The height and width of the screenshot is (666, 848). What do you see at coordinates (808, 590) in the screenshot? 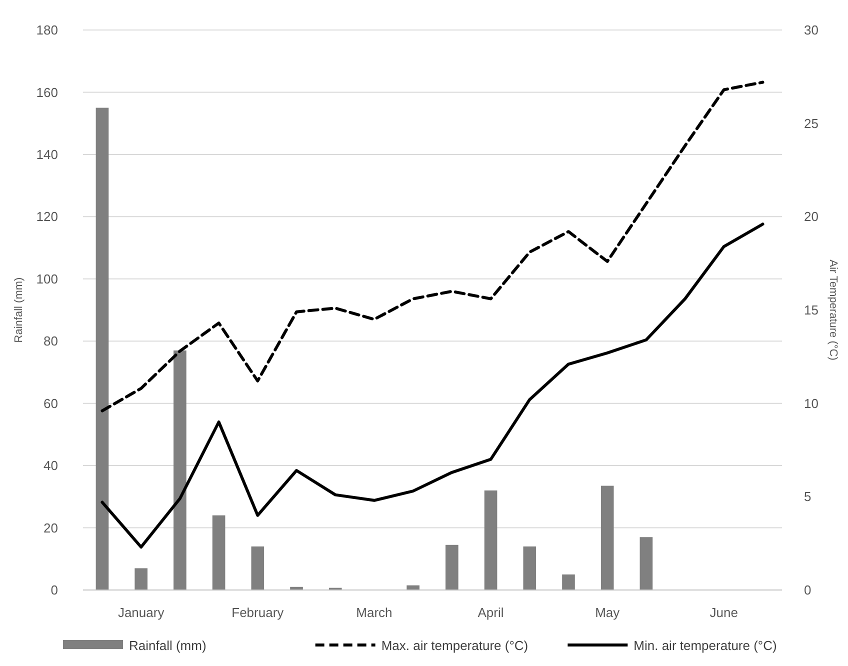
I see `y2-tick-label: 0` at bounding box center [808, 590].